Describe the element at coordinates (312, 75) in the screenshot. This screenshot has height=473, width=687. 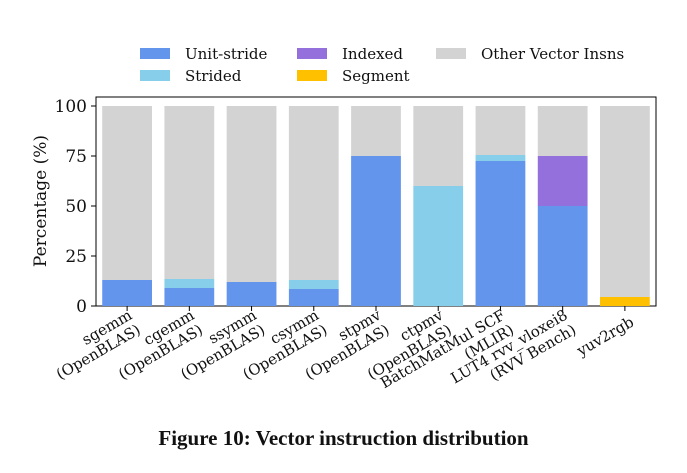
I see `legend-swatch-segment` at that location.